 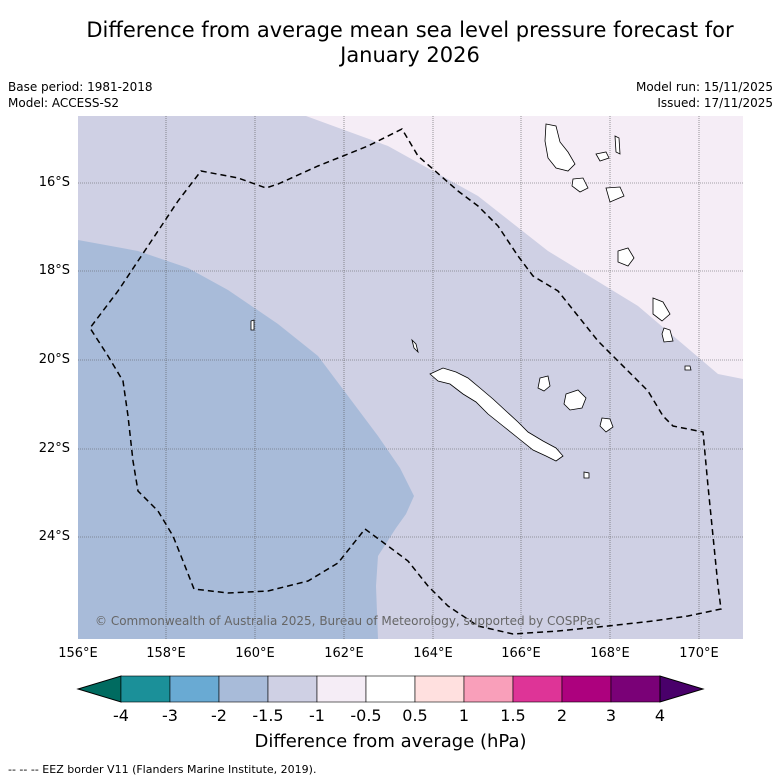 I want to click on vanuatu-tanna, so click(x=667, y=335).